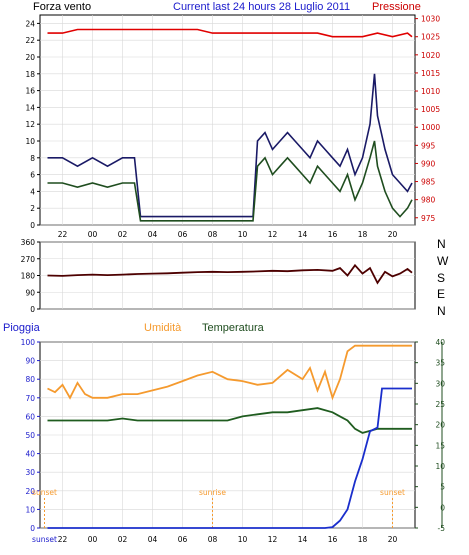 This screenshot has height=555, width=469. What do you see at coordinates (230, 274) in the screenshot?
I see `wind-direction-line` at bounding box center [230, 274].